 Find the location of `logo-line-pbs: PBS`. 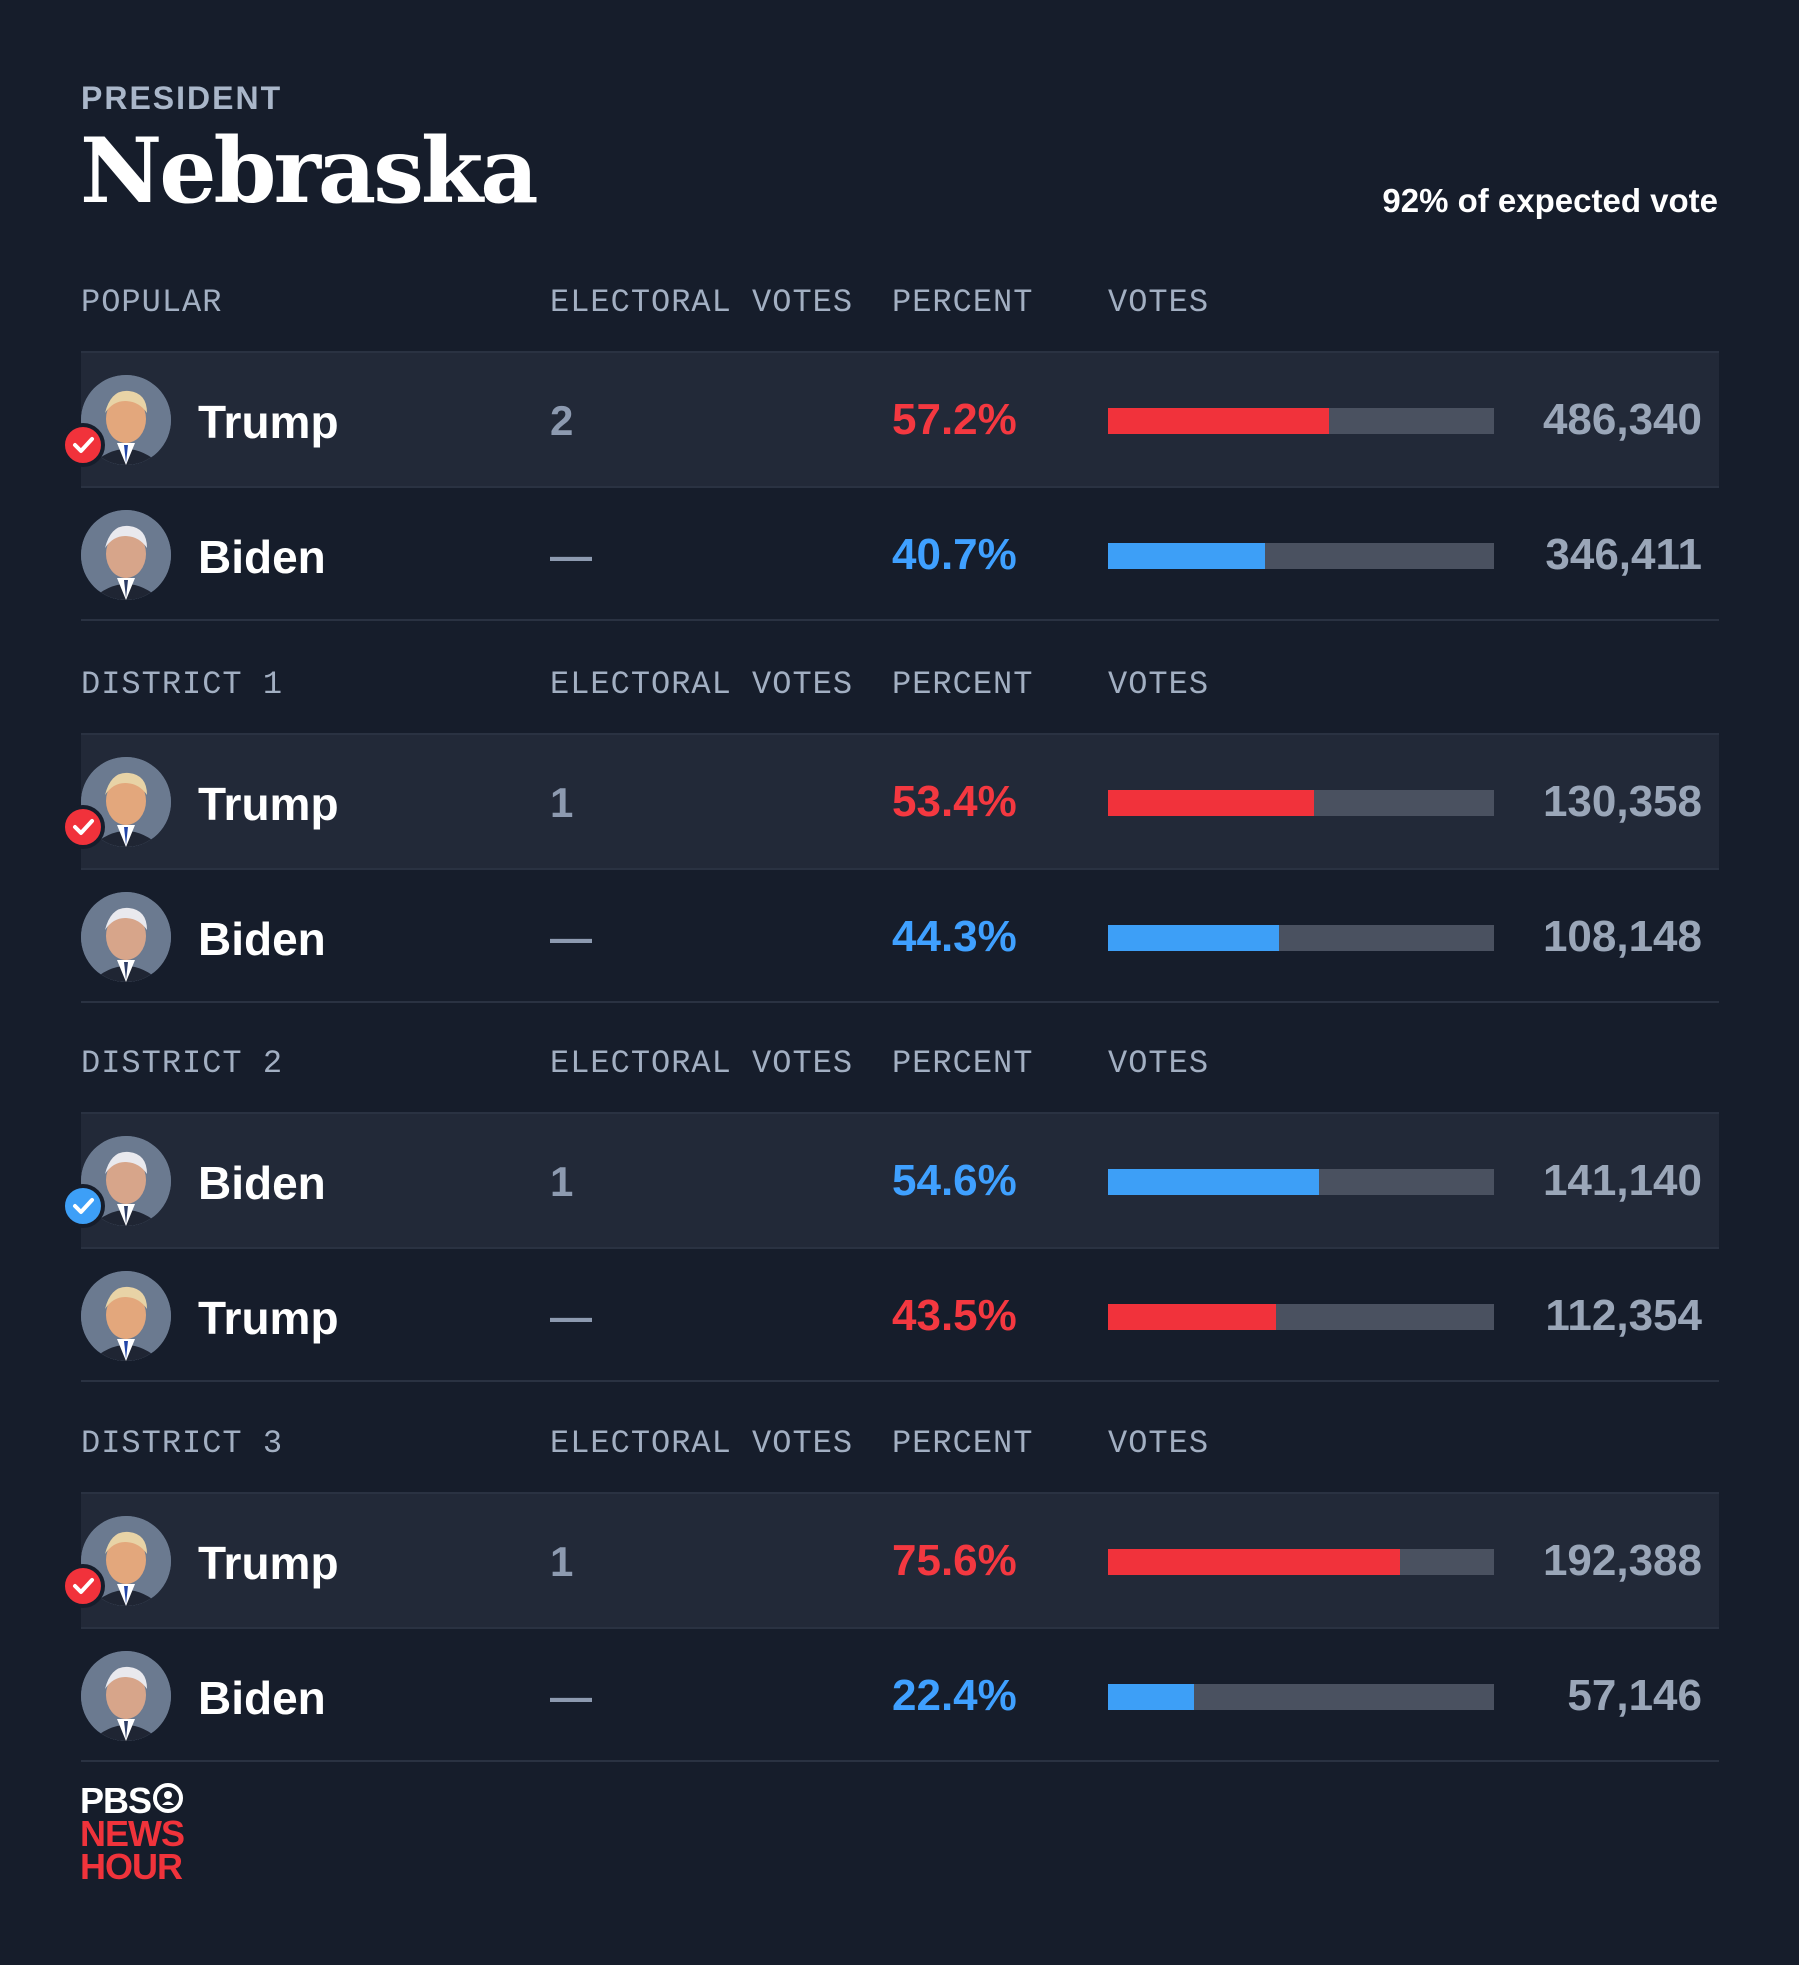

logo-line-pbs: PBS is located at coordinates (116, 1800).